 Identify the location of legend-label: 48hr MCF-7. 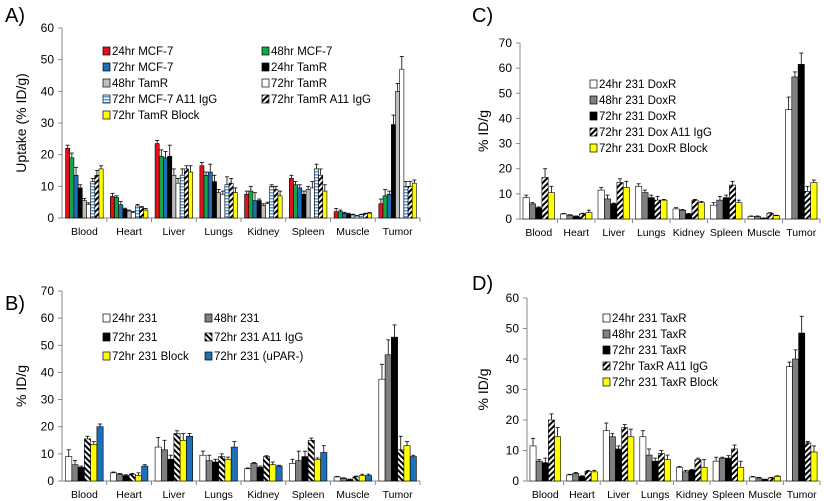
(301, 52).